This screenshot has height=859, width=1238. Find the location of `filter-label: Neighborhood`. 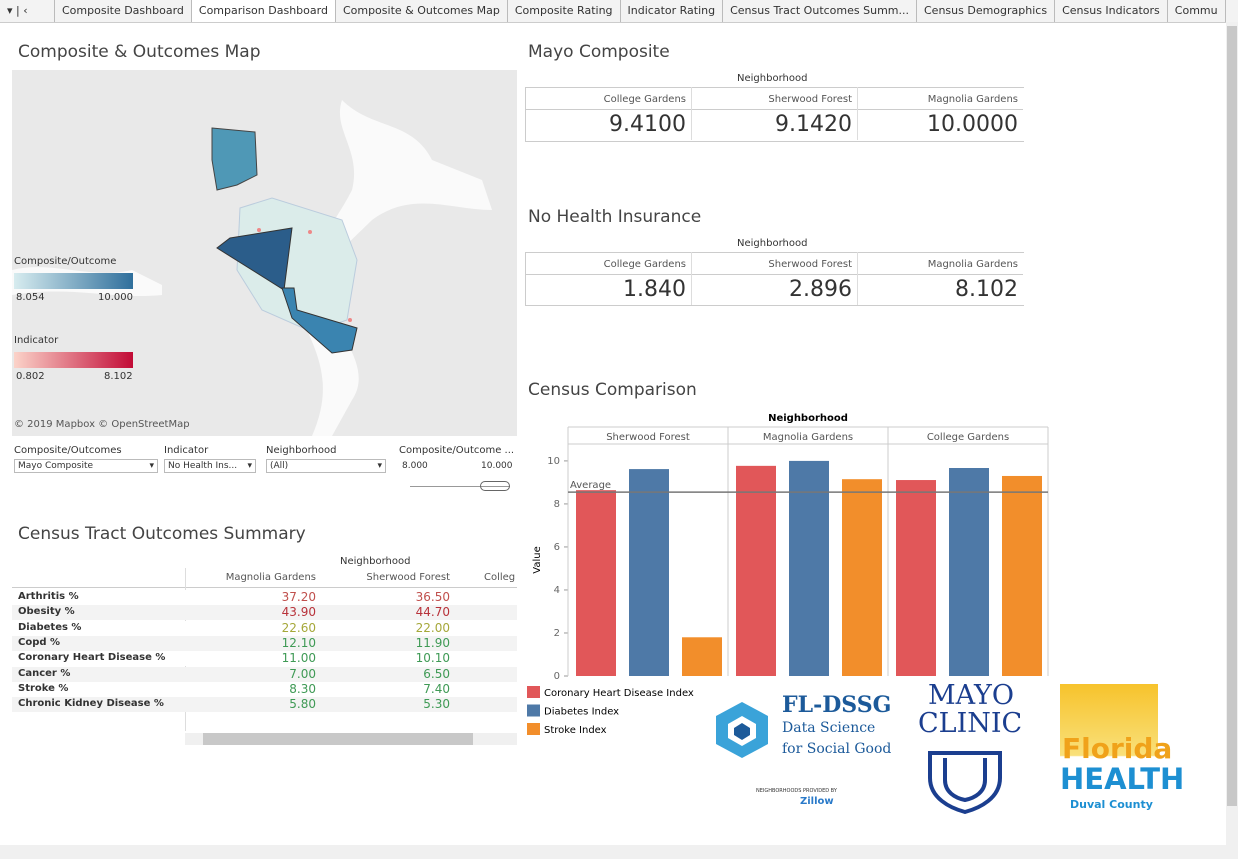

filter-label: Neighborhood is located at coordinates (301, 450).